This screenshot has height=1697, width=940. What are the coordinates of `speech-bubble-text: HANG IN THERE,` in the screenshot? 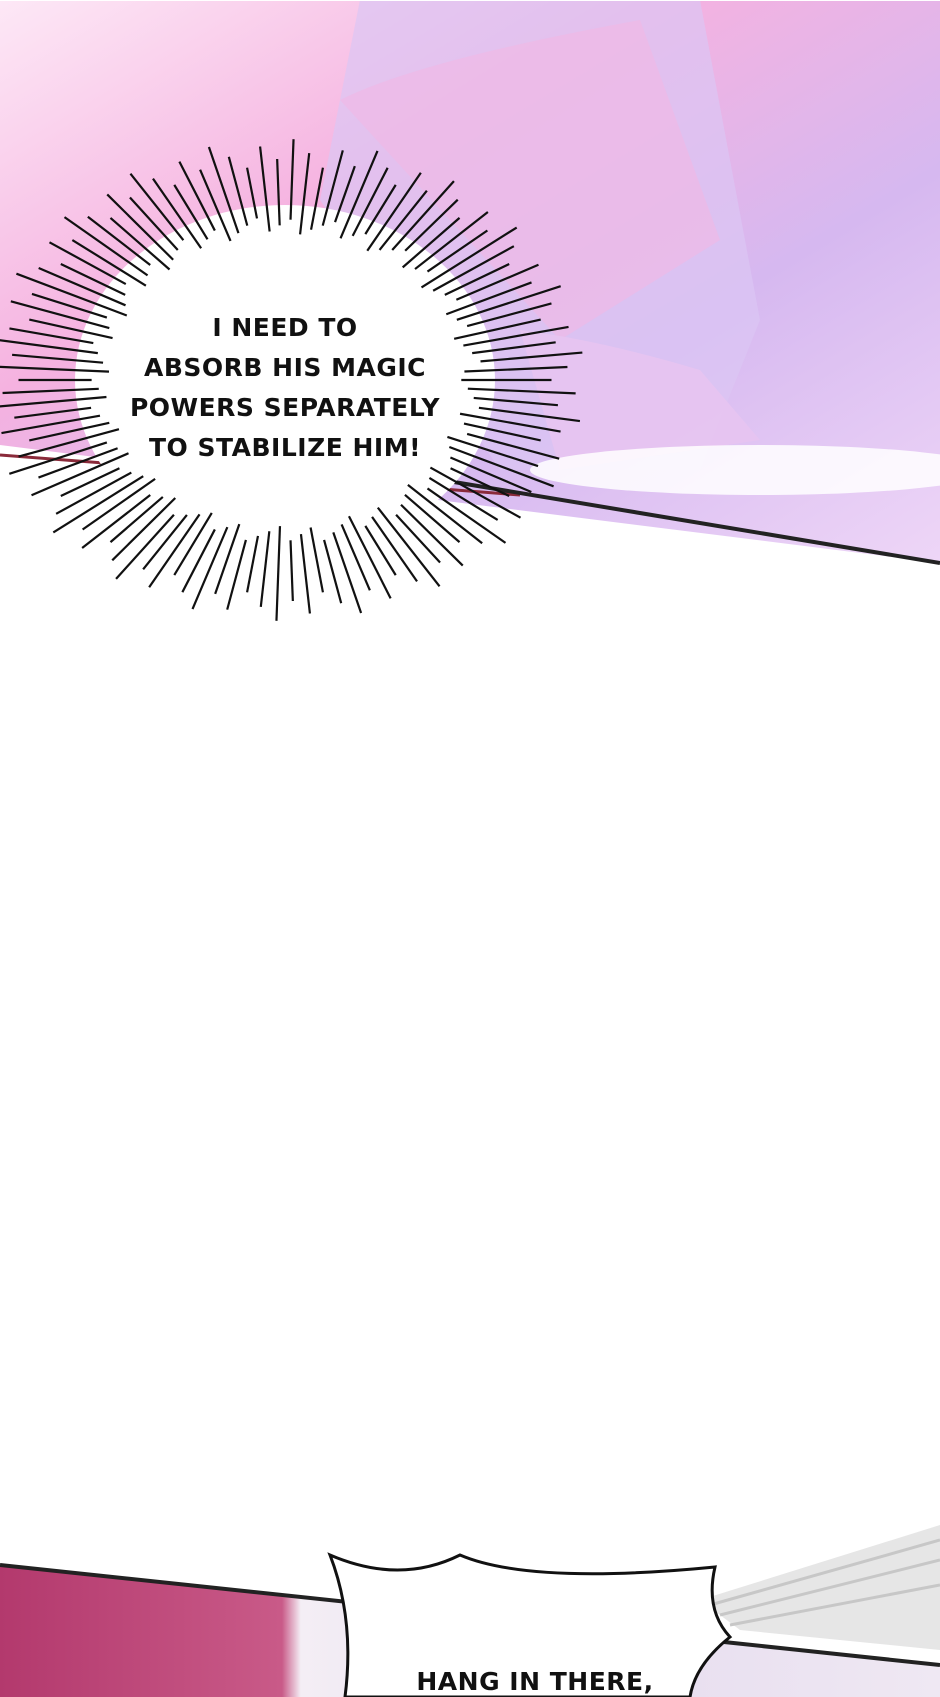 It's located at (535, 1682).